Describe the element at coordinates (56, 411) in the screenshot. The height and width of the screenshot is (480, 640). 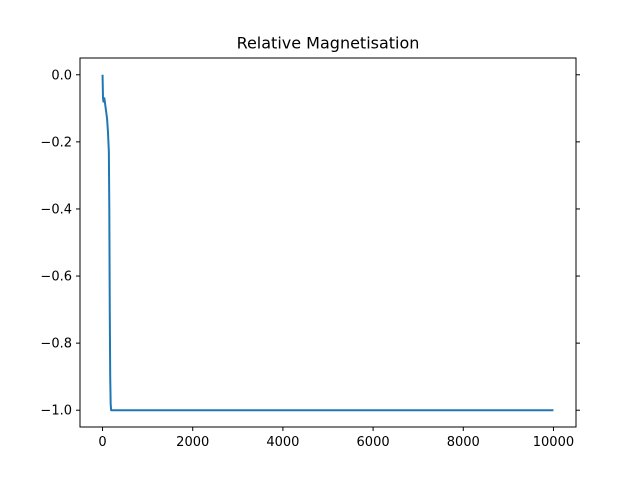
I see `y-tick-label: −1.0` at that location.